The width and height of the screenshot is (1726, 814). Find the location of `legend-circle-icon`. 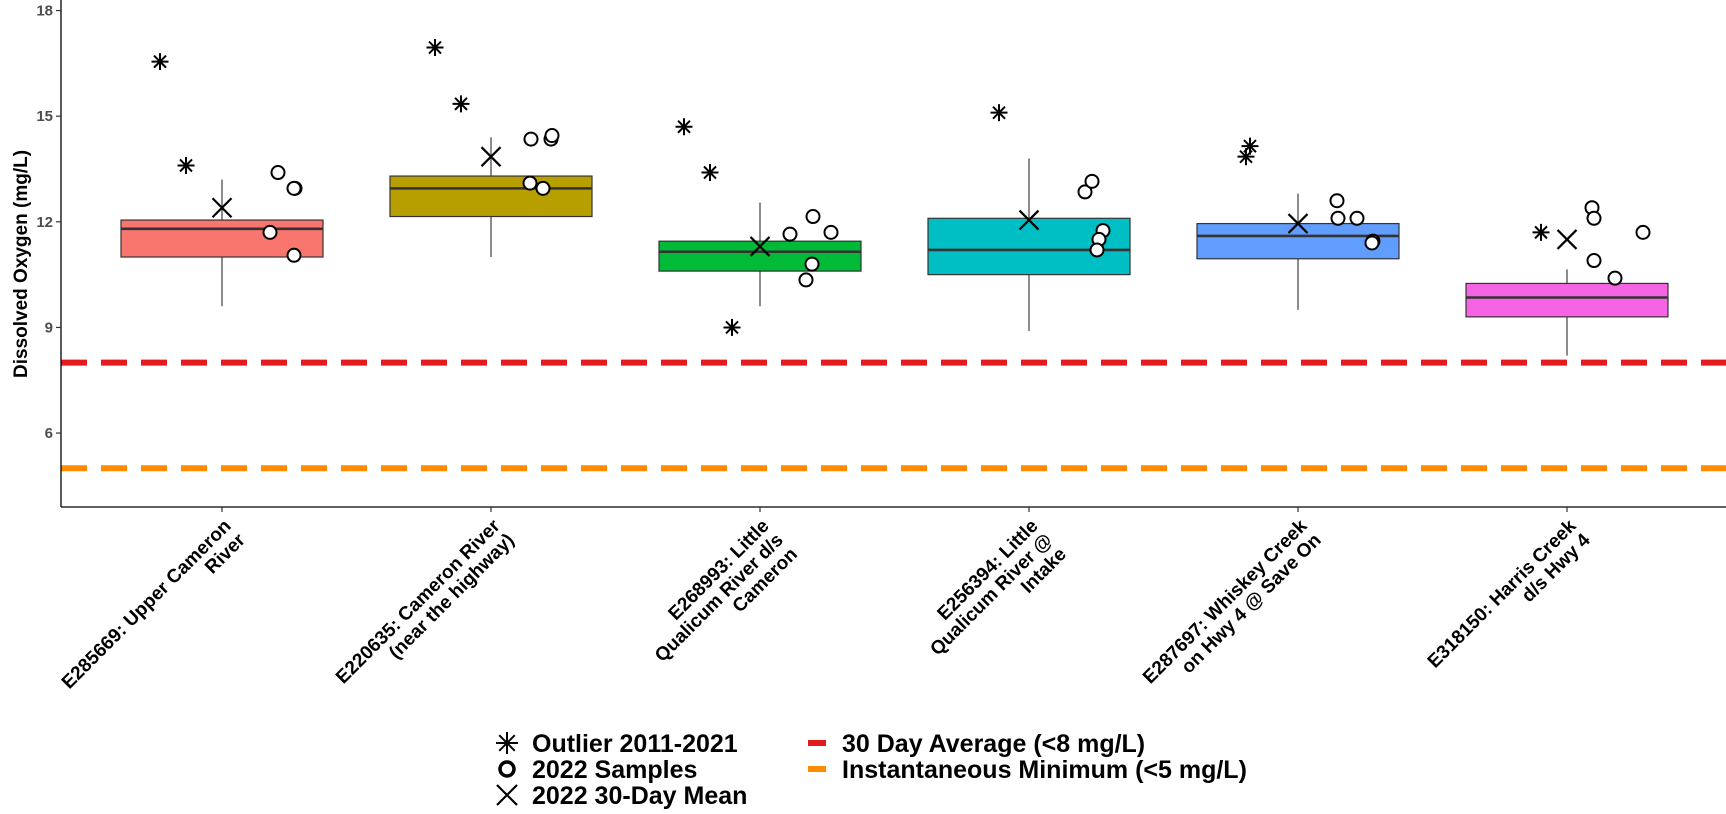

legend-circle-icon is located at coordinates (507, 769).